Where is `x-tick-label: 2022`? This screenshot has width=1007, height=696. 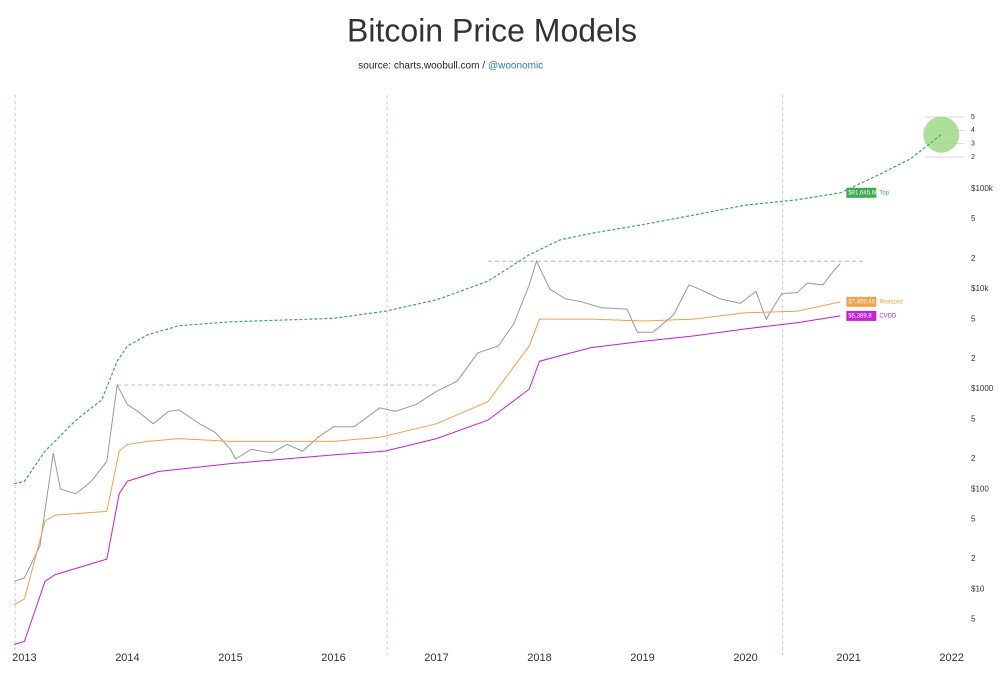 x-tick-label: 2022 is located at coordinates (951, 658).